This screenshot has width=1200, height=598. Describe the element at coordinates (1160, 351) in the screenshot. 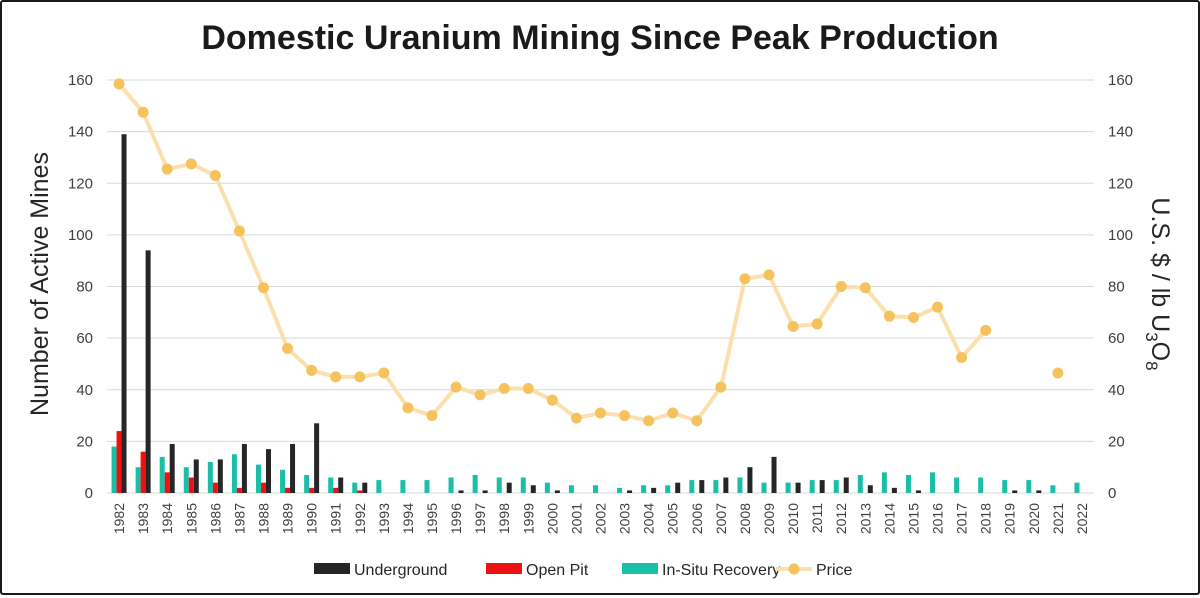

I see `right-axis-title-o: O` at that location.